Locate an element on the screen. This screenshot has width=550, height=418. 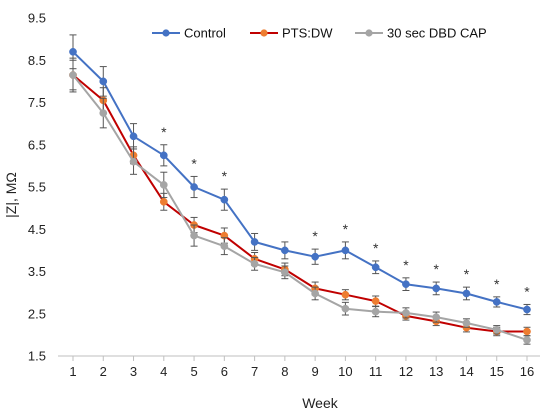
y-tick-label: 9.5 is located at coordinates (37, 18).